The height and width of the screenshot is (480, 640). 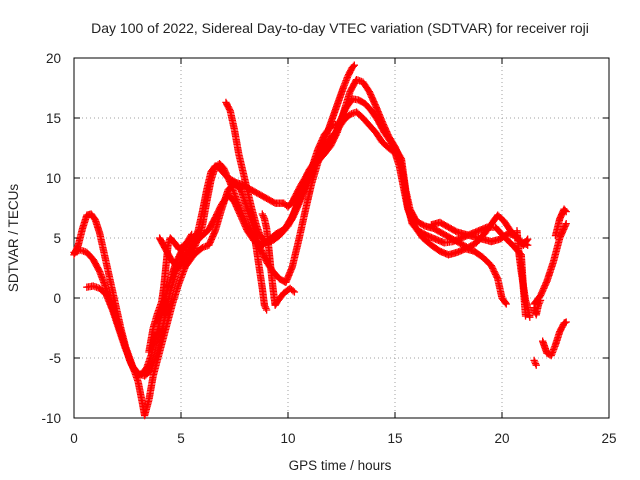 I want to click on y-tick-label: 0, so click(x=57, y=298).